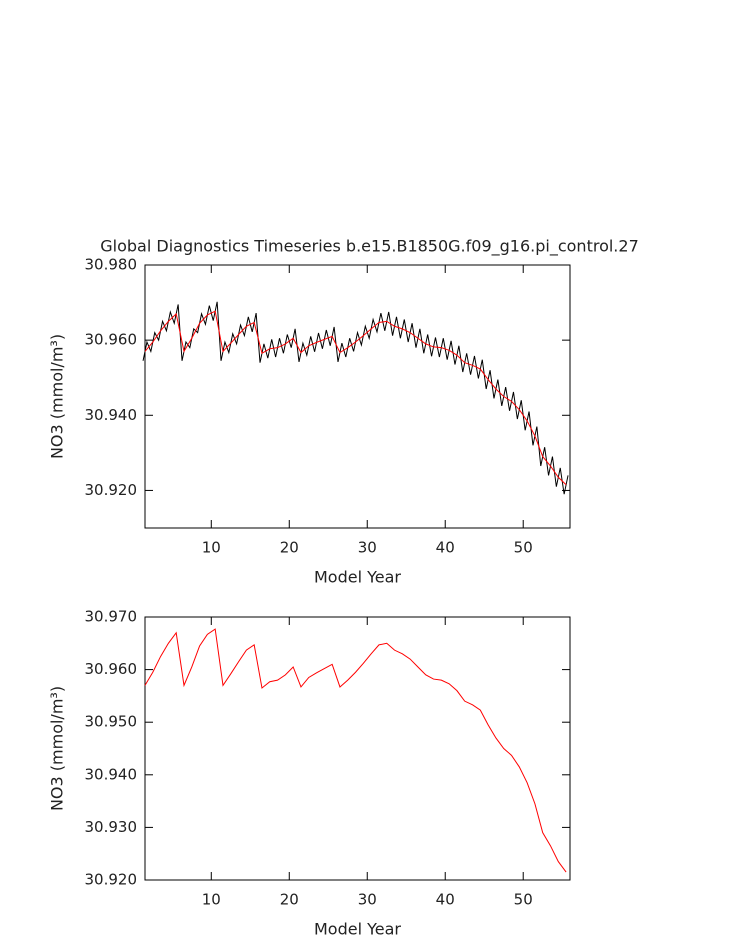  What do you see at coordinates (111, 617) in the screenshot?
I see `y-tick-label: 30.970` at bounding box center [111, 617].